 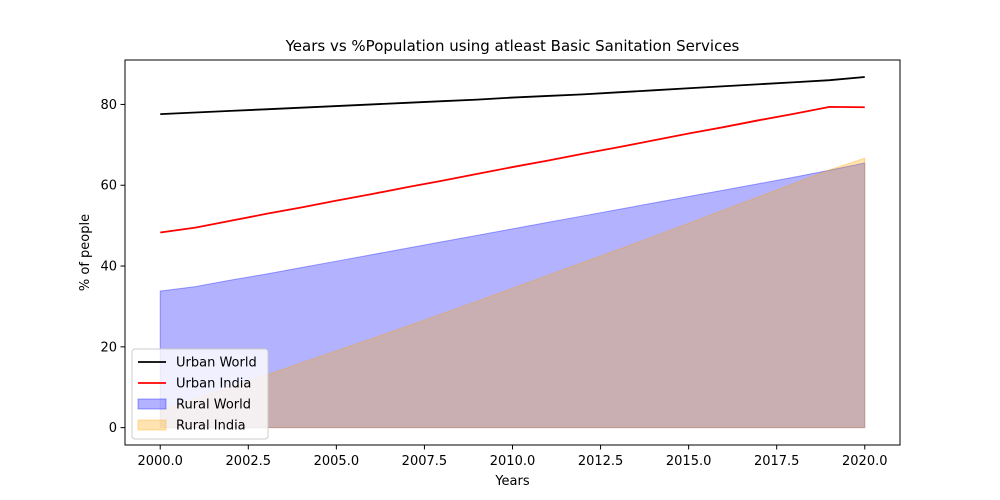 I want to click on y-tick-label: 40, so click(x=108, y=267).